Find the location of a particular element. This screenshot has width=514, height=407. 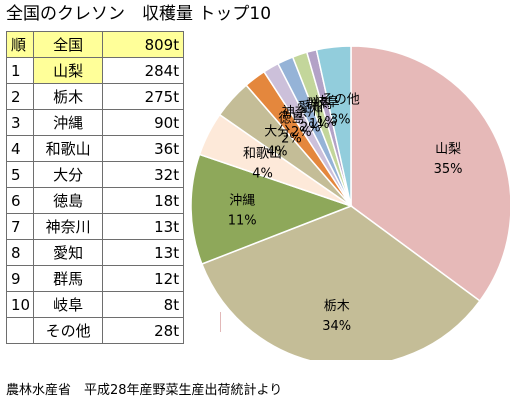

slice-name-label: 山梨 is located at coordinates (448, 149).